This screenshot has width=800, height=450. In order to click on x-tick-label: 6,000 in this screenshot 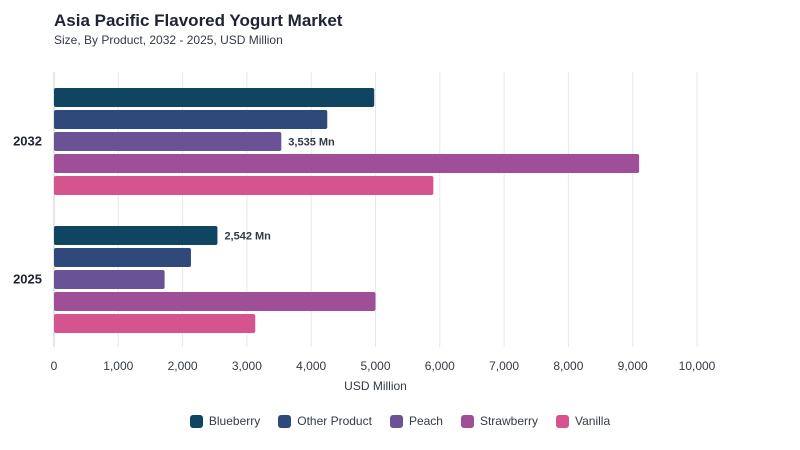, I will do `click(440, 366)`.